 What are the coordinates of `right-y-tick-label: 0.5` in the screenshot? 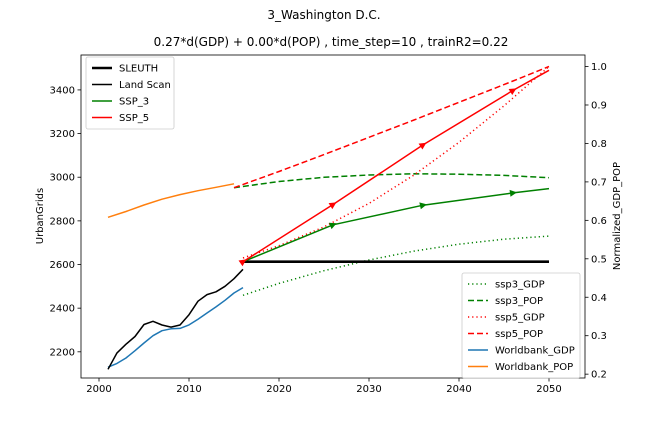 It's located at (599, 259).